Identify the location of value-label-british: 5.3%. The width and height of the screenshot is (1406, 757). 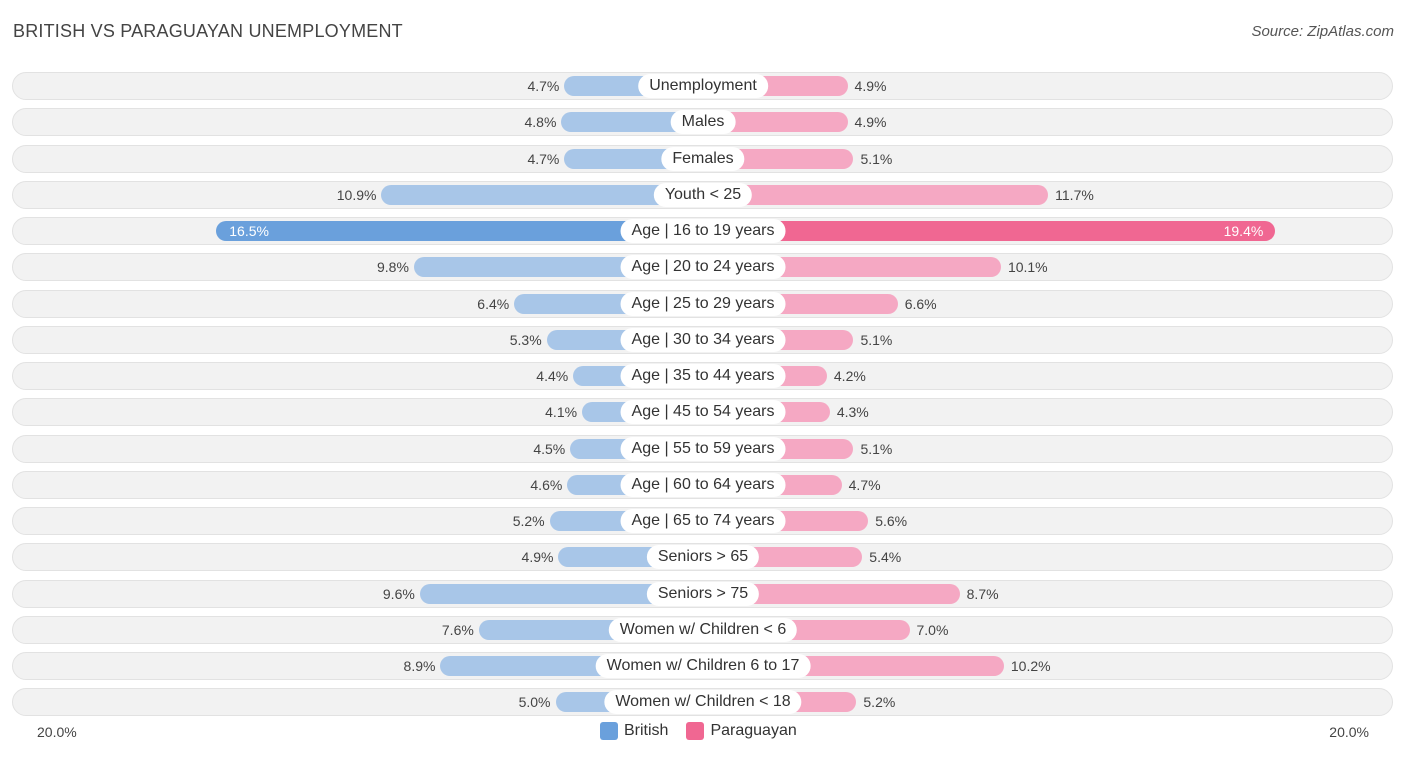
(525, 339).